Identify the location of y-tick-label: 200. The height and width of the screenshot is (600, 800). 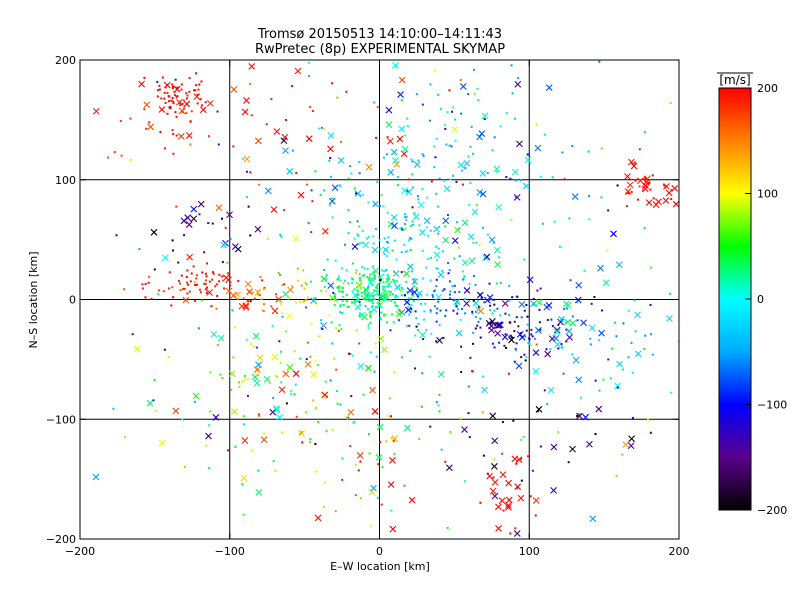
(65, 60).